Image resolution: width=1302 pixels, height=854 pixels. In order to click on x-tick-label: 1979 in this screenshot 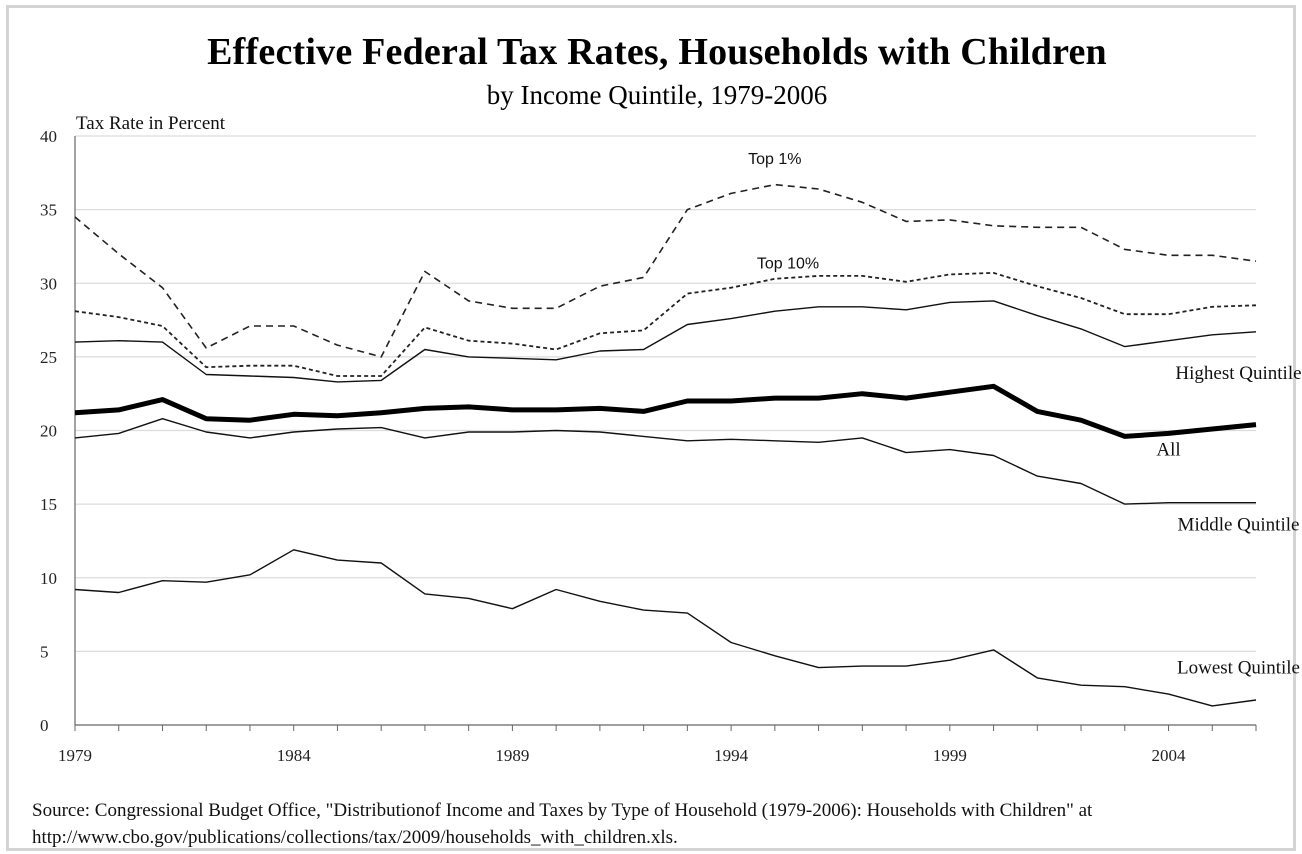, I will do `click(75, 755)`.